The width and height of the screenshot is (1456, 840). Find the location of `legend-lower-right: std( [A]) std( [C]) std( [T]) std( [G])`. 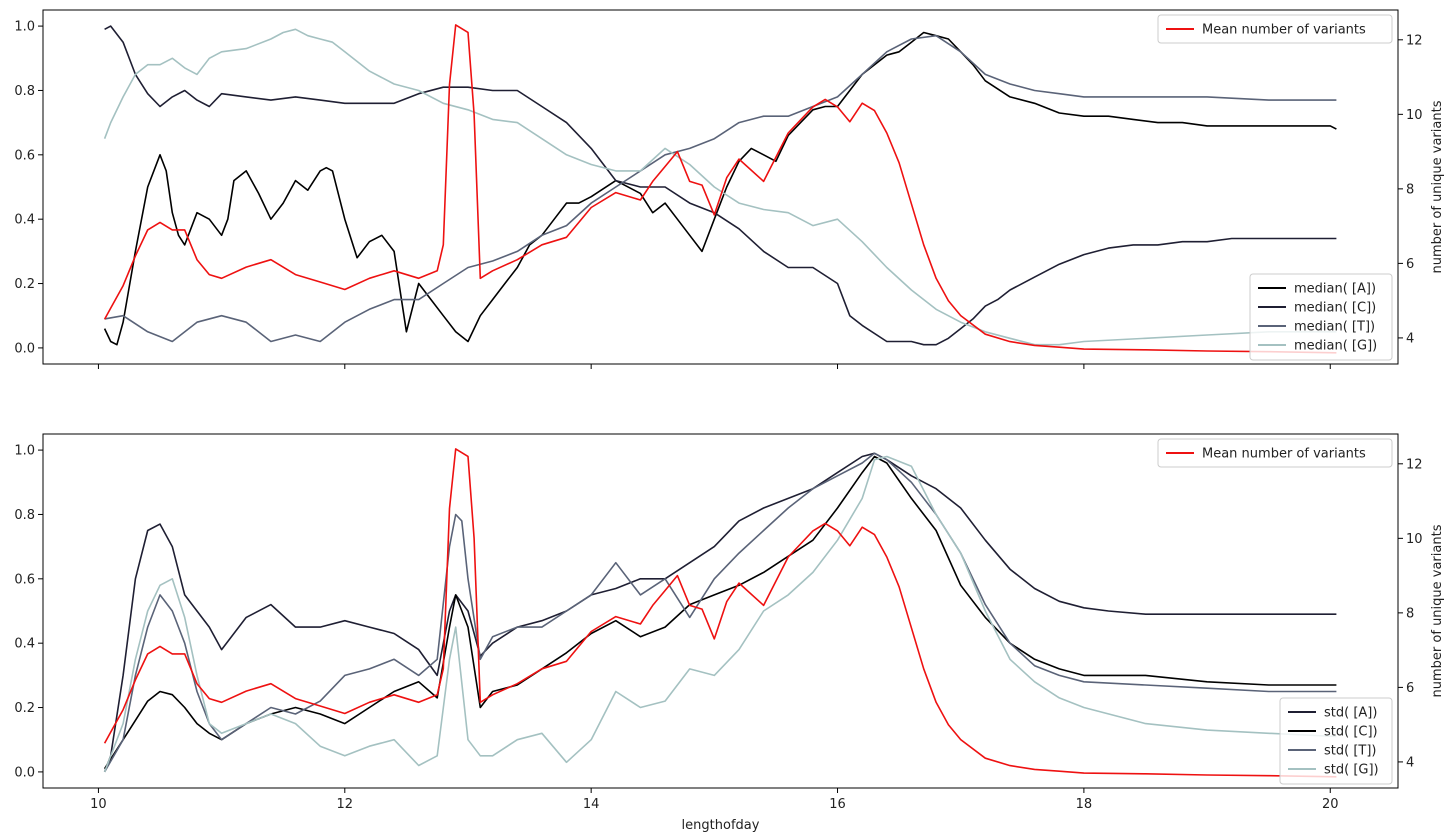

legend-lower-right: std( [A]) std( [C]) std( [T]) std( [G]) is located at coordinates (1336, 741).